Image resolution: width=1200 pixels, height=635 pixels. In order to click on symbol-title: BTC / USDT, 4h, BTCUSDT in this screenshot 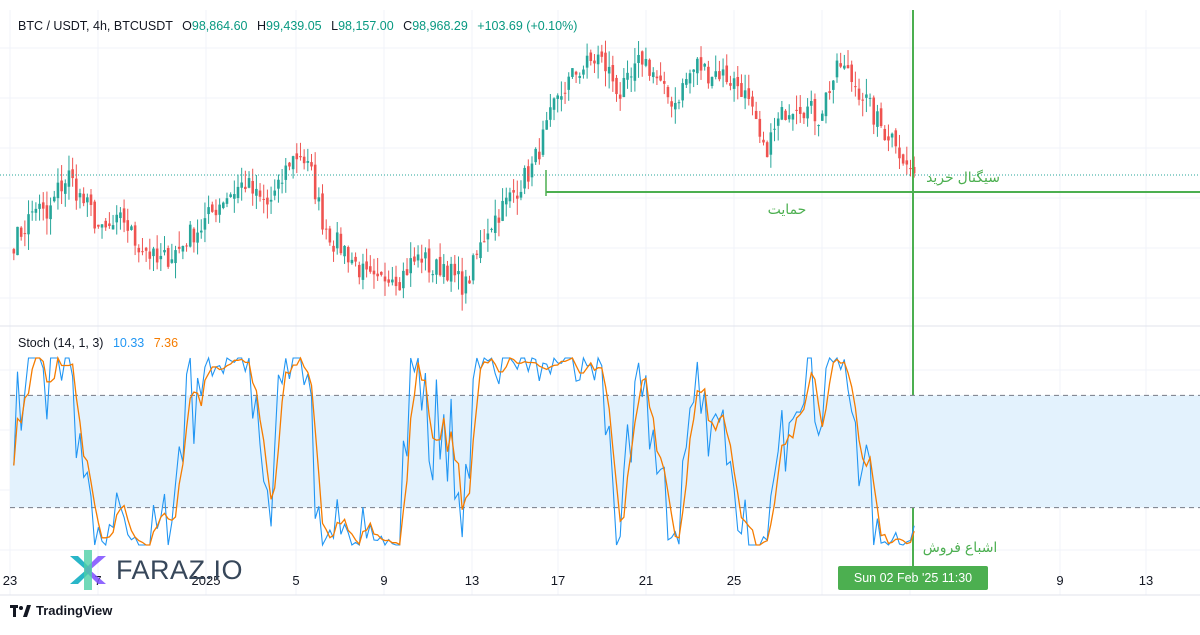, I will do `click(95, 26)`.